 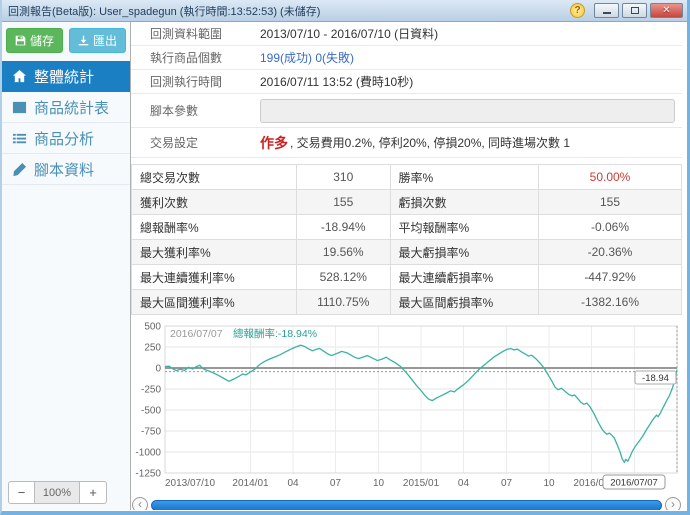 What do you see at coordinates (673, 503) in the screenshot?
I see `scroll-right-button: ›` at bounding box center [673, 503].